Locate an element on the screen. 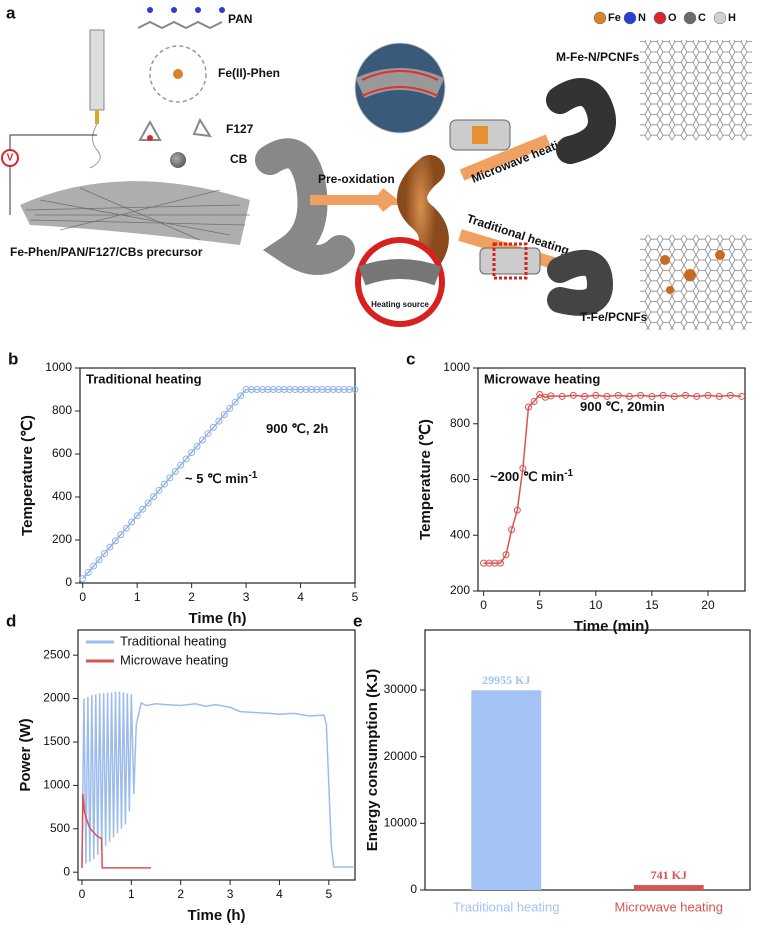  annotation: 900 ℃, 2h is located at coordinates (297, 428).